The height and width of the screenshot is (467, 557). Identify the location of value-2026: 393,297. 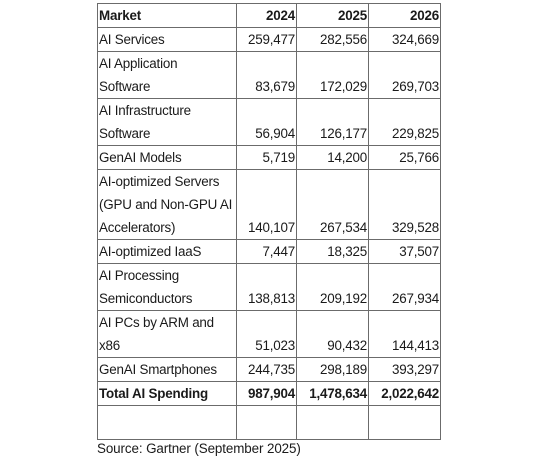
(404, 369).